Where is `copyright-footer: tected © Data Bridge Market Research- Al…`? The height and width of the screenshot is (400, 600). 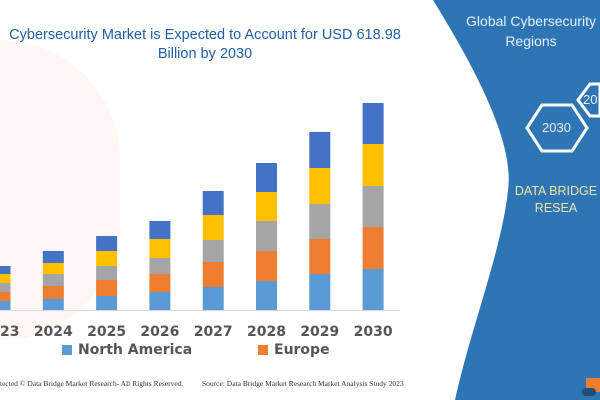 copyright-footer: tected © Data Bridge Market Research- Al… is located at coordinates (92, 383).